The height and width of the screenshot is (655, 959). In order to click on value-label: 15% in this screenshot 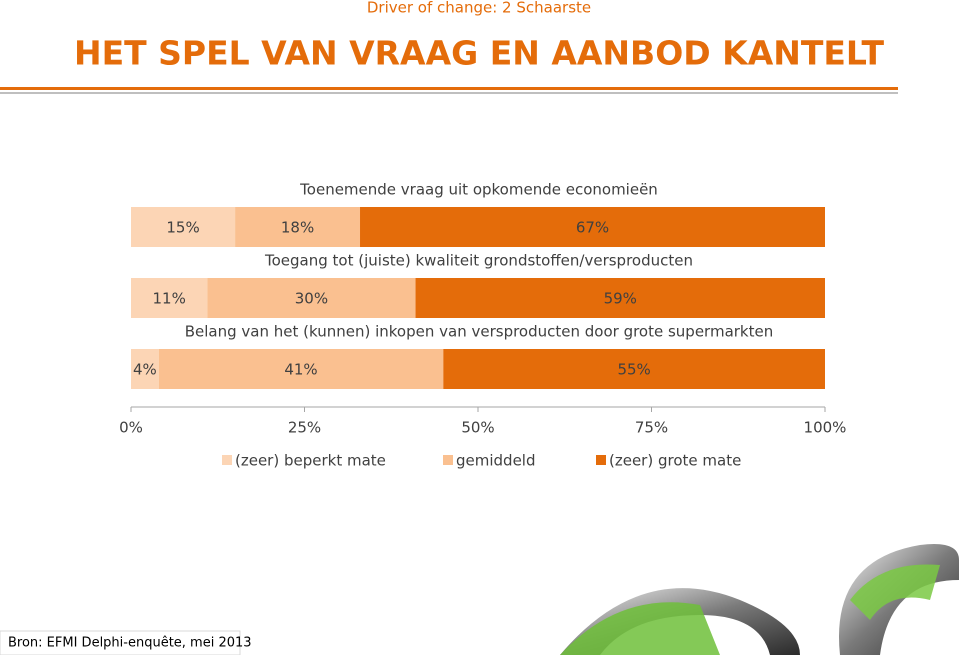, I will do `click(182, 228)`.